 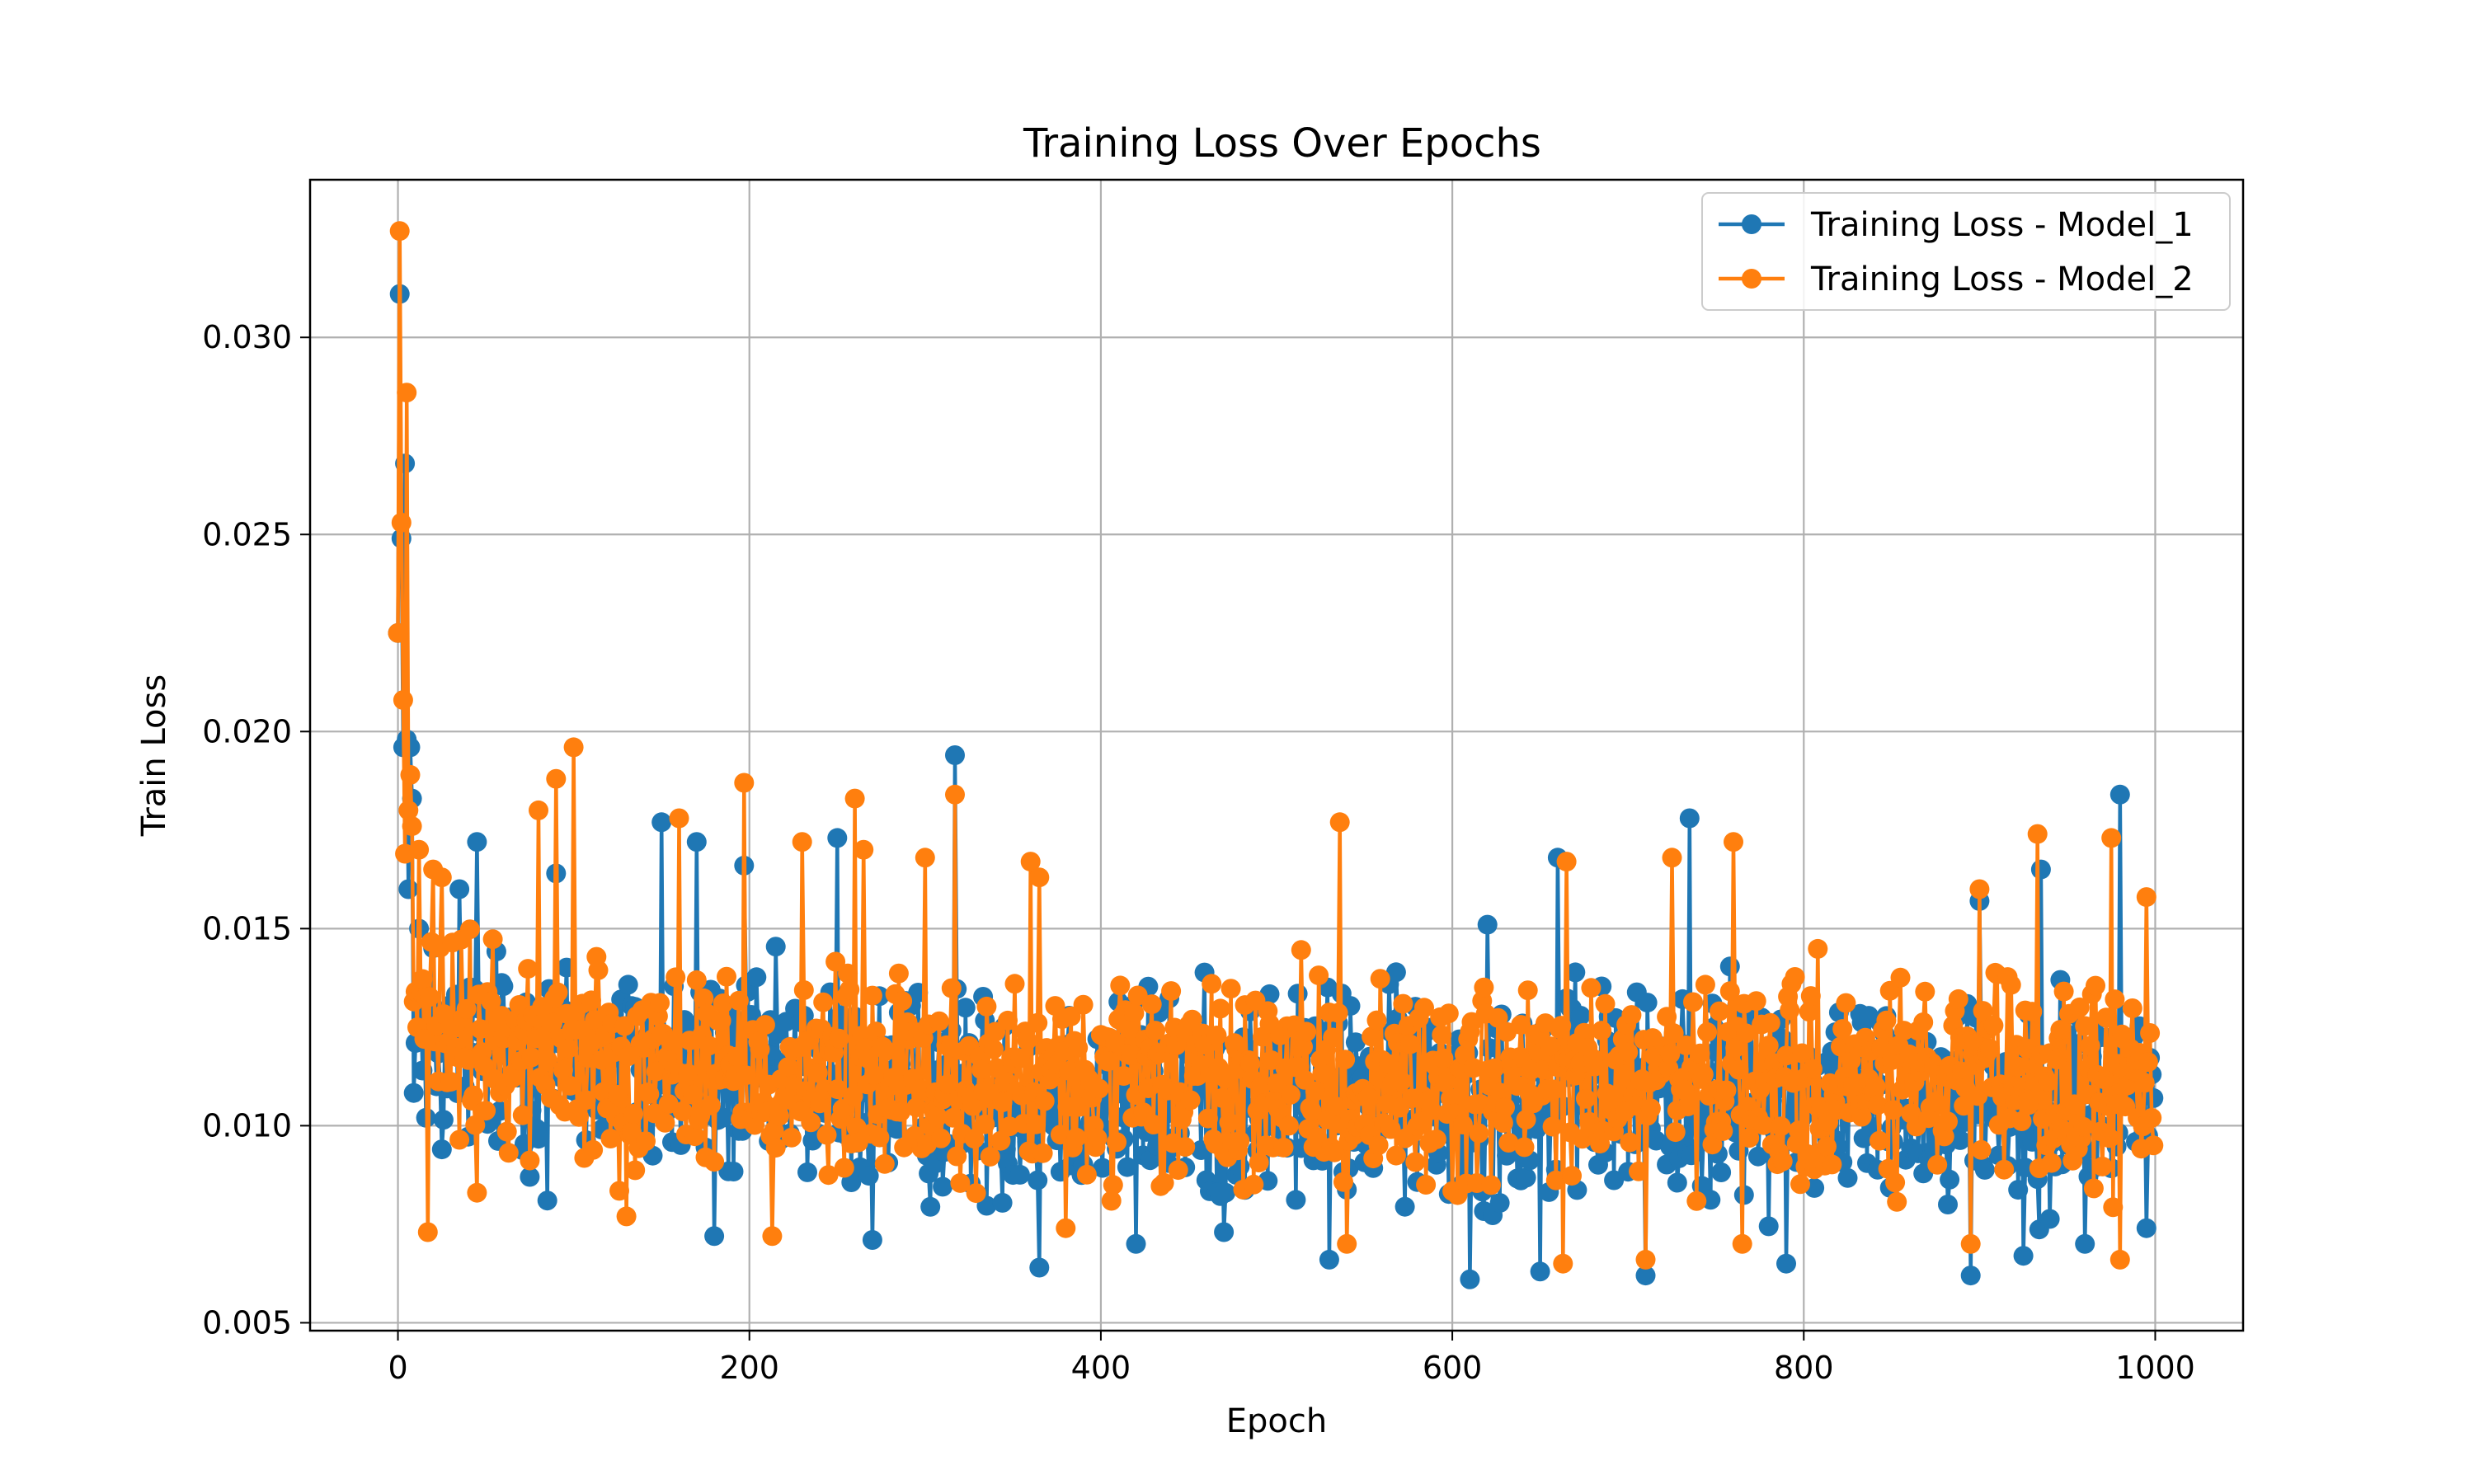 What do you see at coordinates (397, 1368) in the screenshot?
I see `x-tick-label: 0` at bounding box center [397, 1368].